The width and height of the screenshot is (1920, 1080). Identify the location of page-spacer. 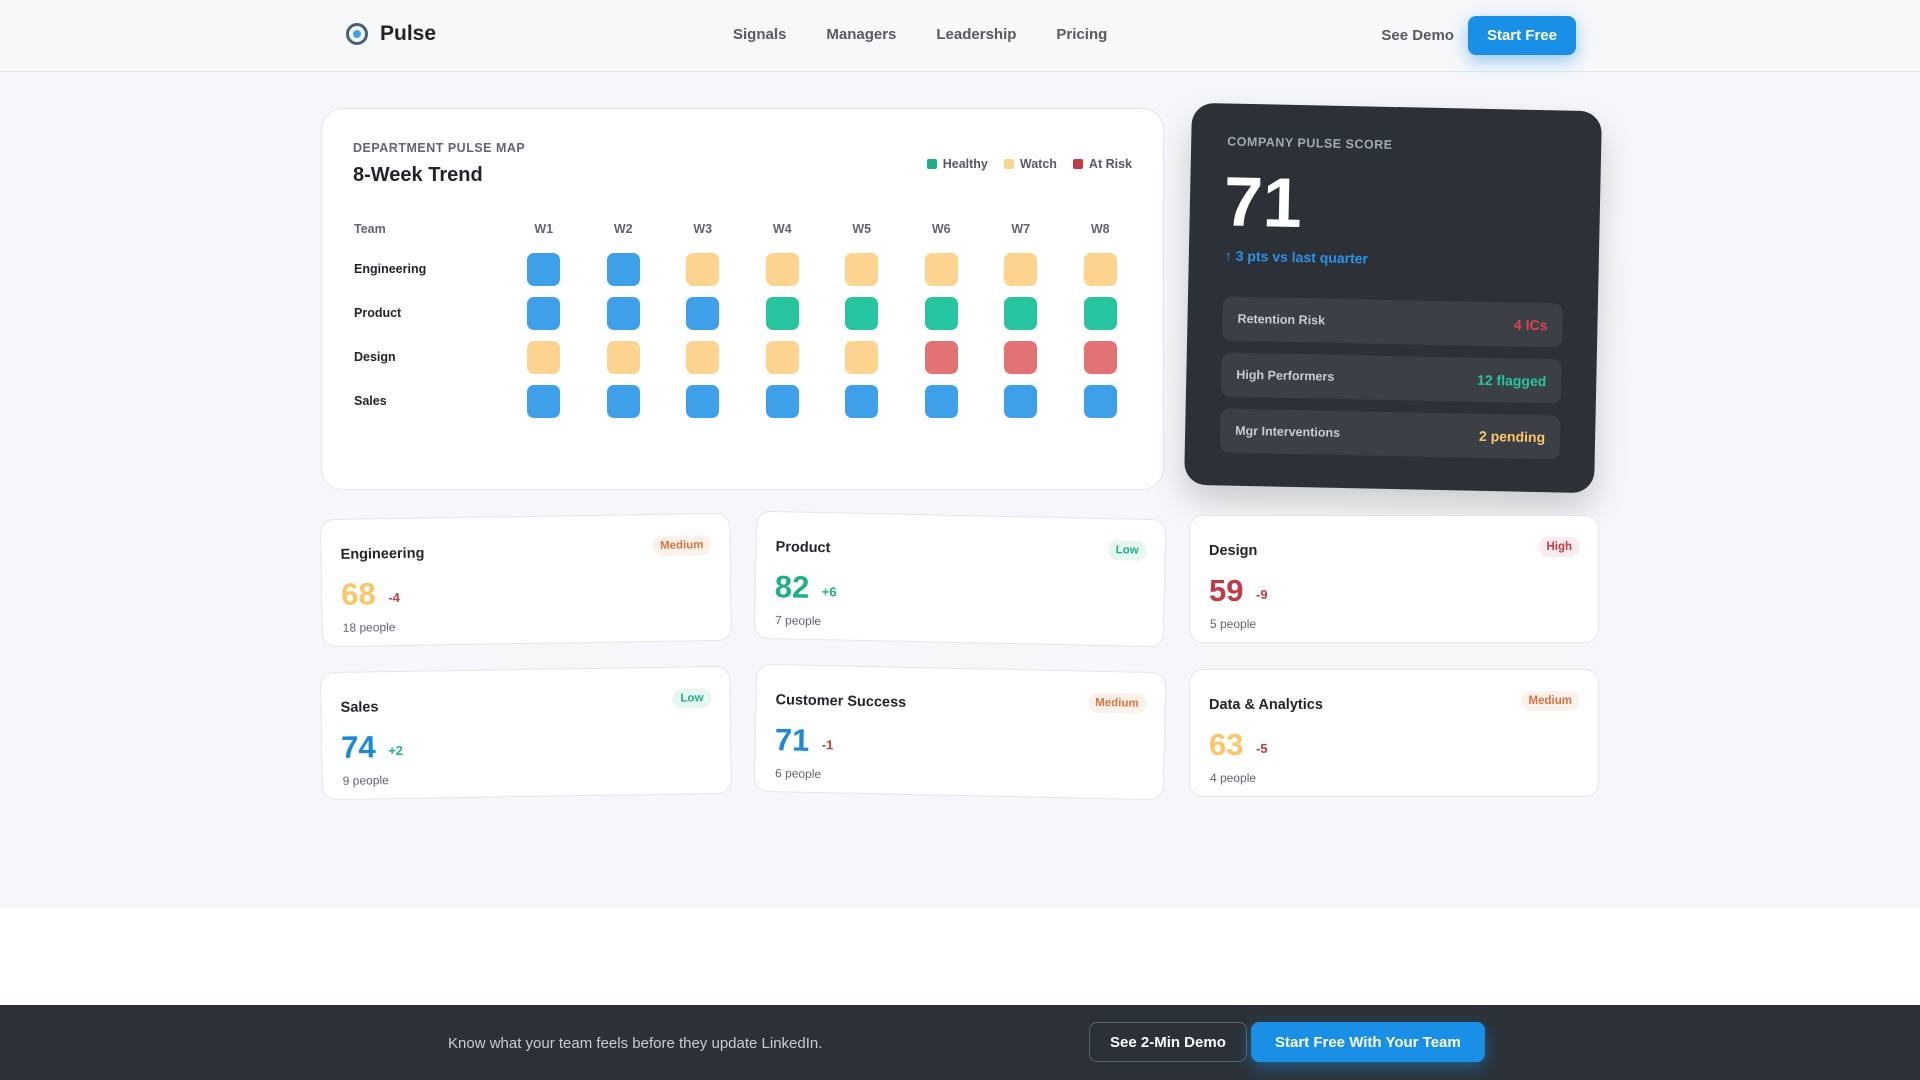
(960, 957).